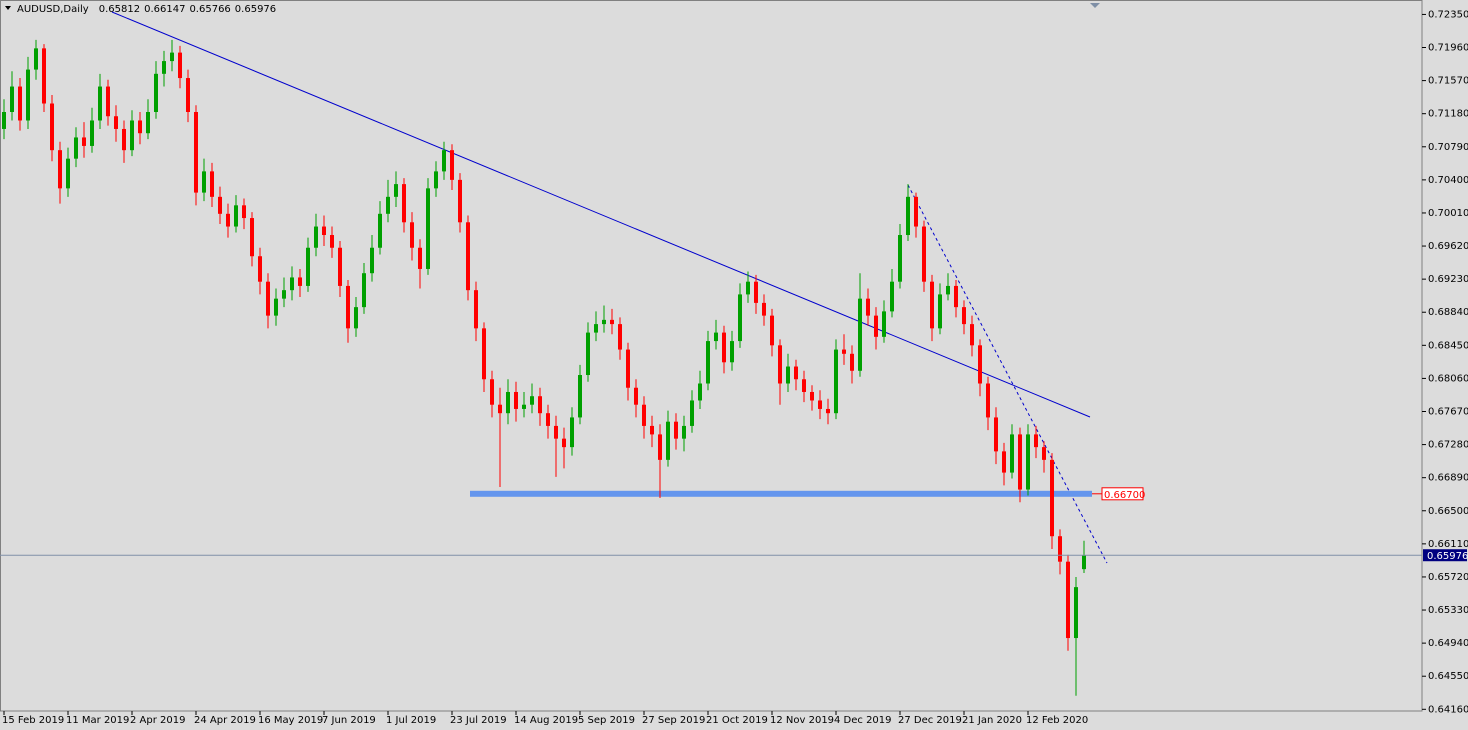 The height and width of the screenshot is (730, 1468). Describe the element at coordinates (478, 720) in the screenshot. I see `x-tick-label: 23 Jul 2019` at that location.